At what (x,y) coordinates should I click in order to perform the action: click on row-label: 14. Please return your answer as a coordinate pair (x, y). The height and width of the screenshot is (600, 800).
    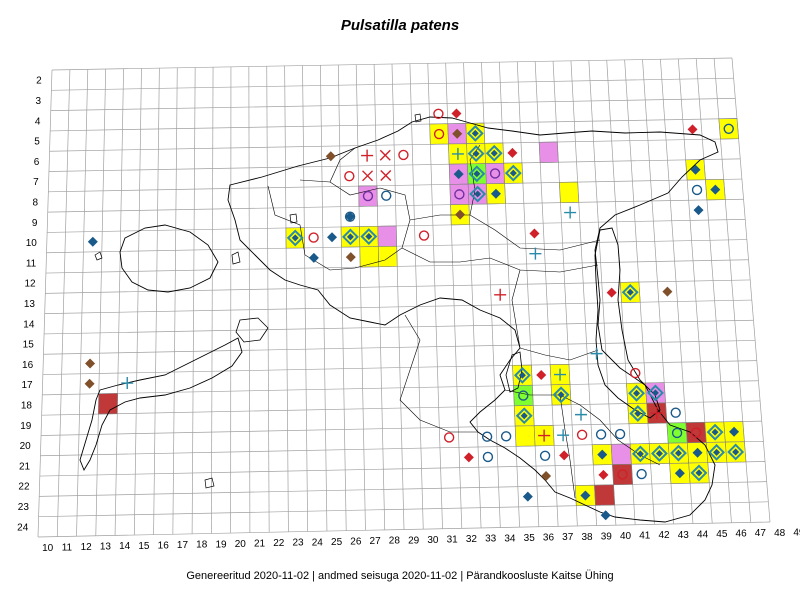
    Looking at the image, I should click on (29, 324).